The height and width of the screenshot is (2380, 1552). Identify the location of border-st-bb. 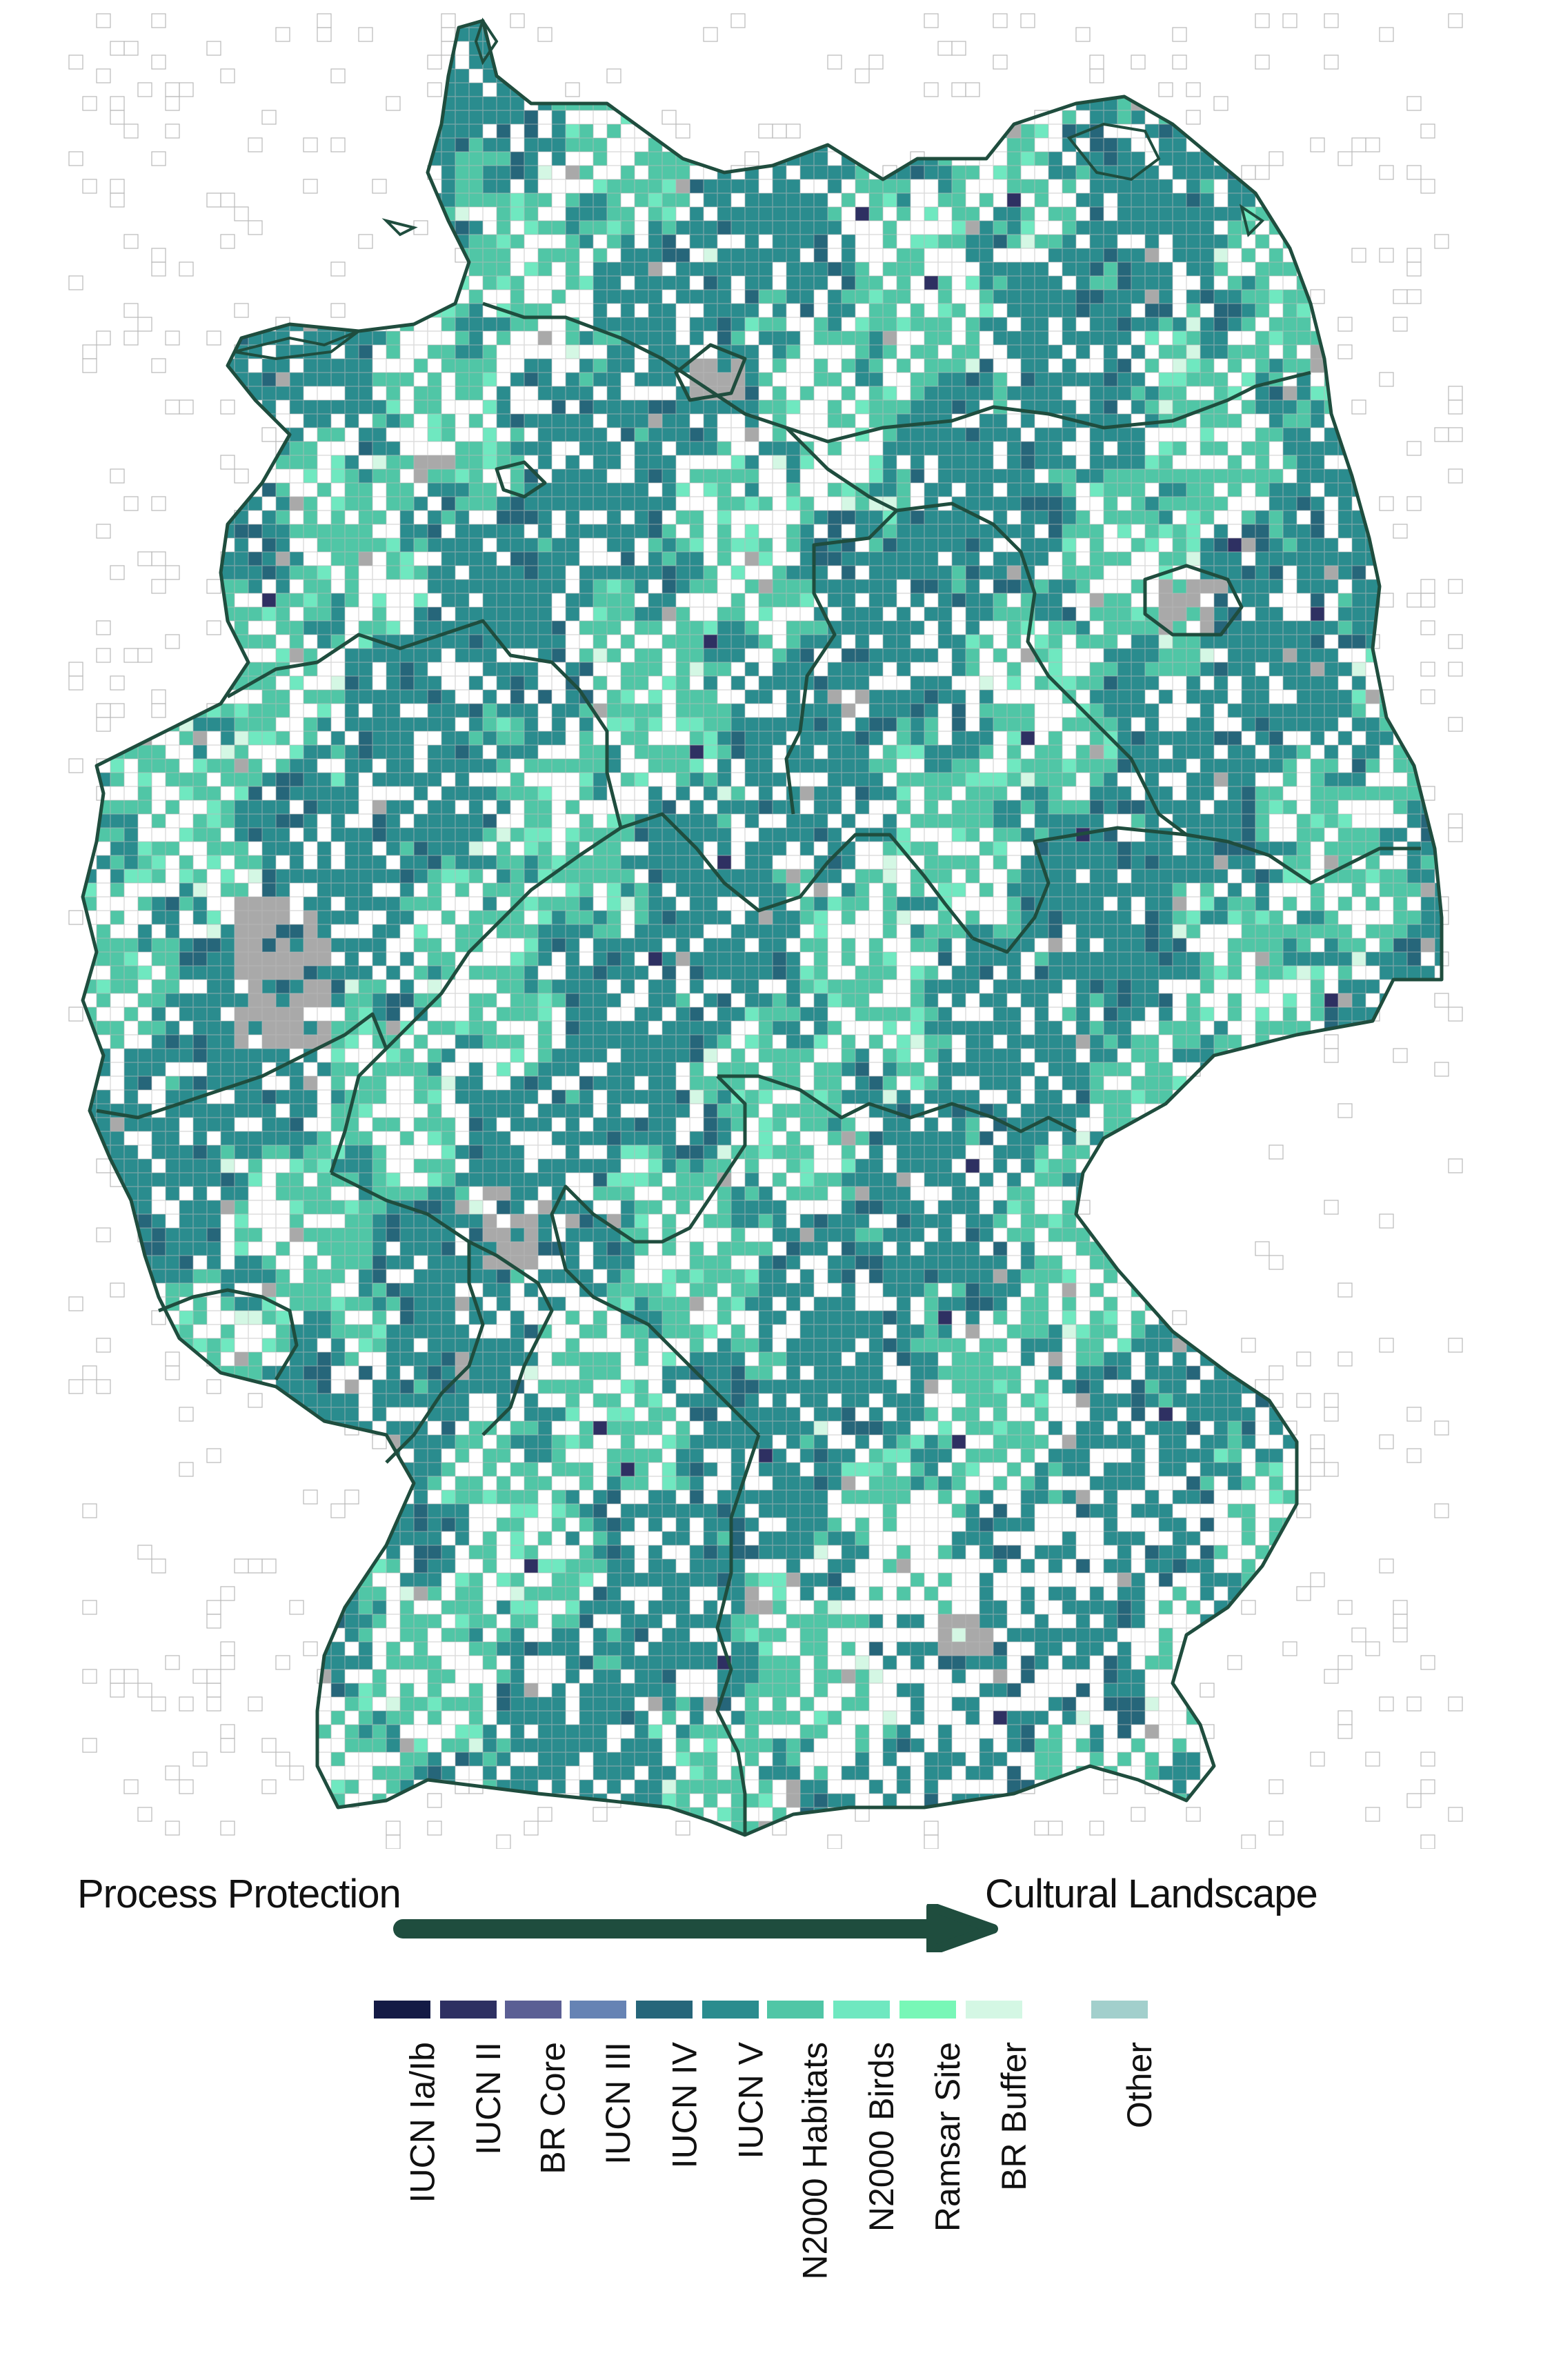
(1042, 669).